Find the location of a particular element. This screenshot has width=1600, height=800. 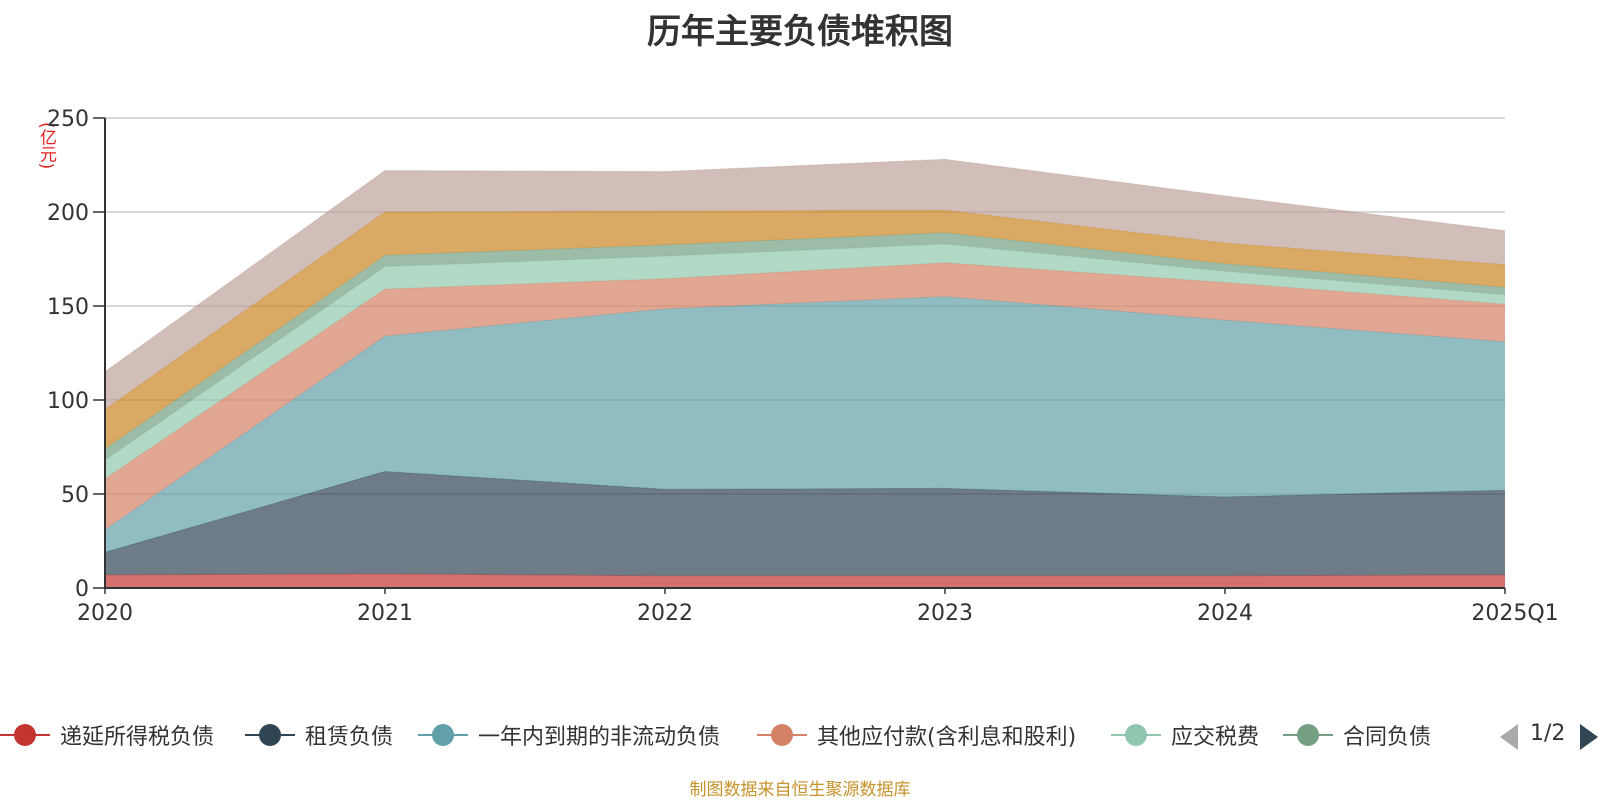

x-tick-label: 2020 is located at coordinates (105, 613).